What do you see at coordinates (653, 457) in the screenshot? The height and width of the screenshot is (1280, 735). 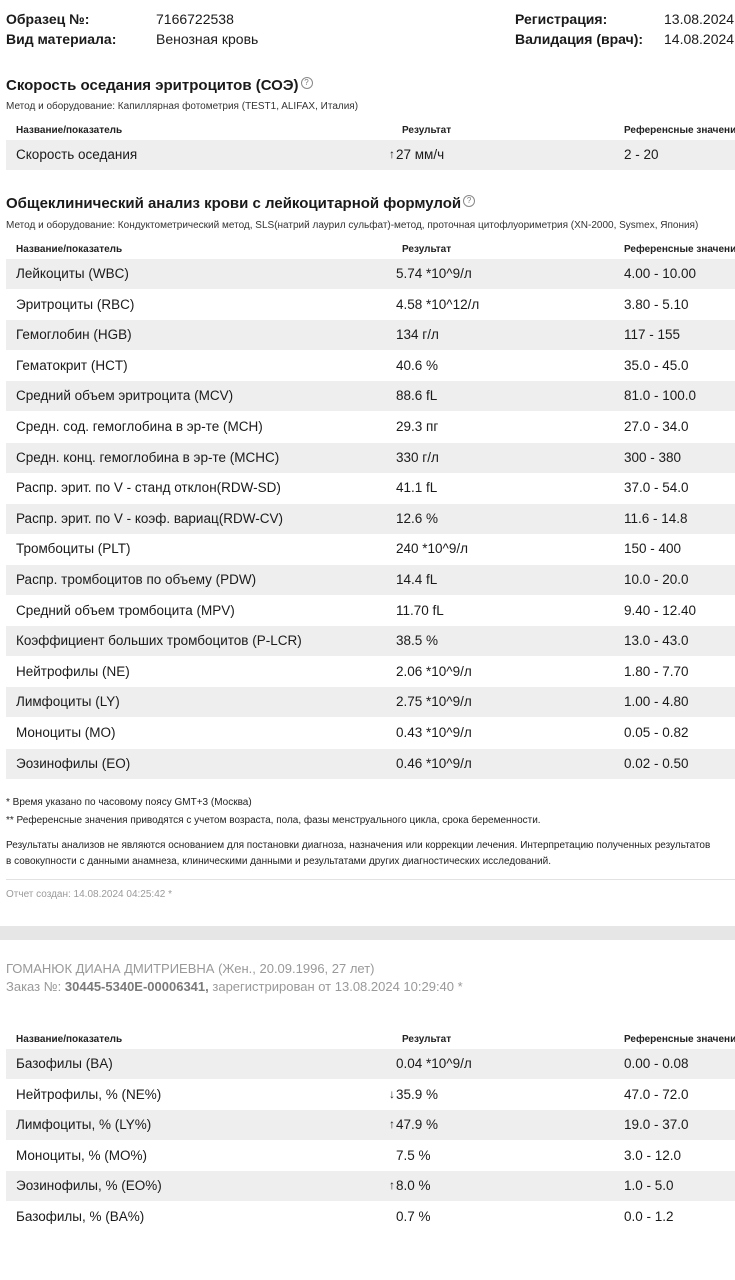 I see `row-reference: 300 - 380` at bounding box center [653, 457].